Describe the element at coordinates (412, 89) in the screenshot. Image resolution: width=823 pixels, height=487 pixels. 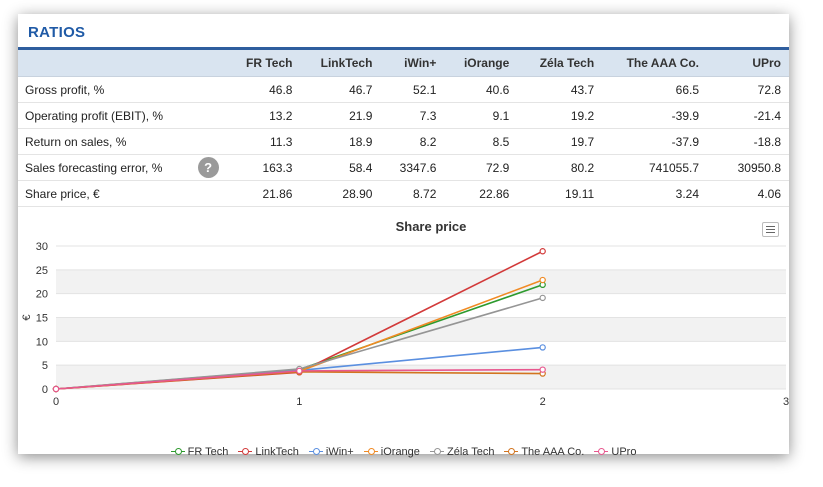
I see `table-cell: 52.1` at that location.